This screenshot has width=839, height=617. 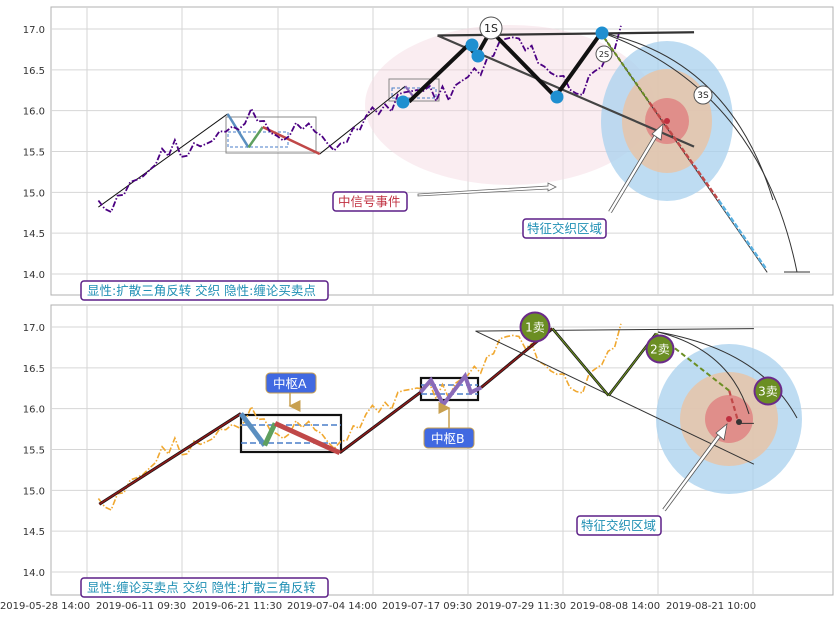 I want to click on sell-point-label: 2卖, so click(x=660, y=350).